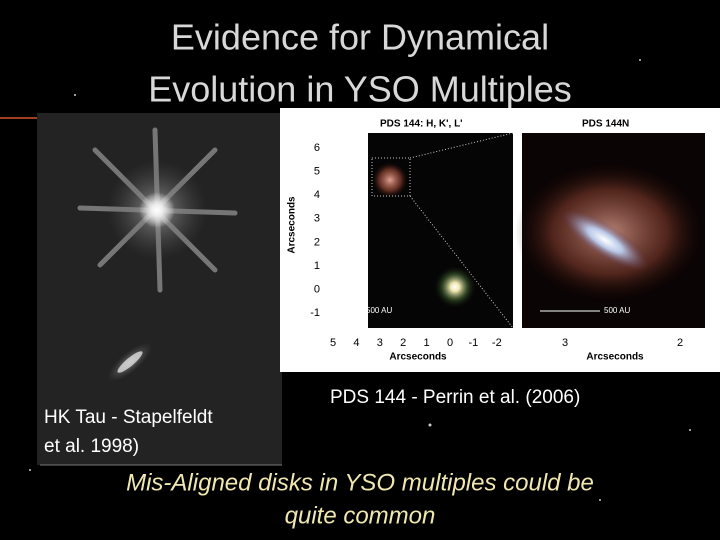 Image resolution: width=720 pixels, height=540 pixels. What do you see at coordinates (333, 343) in the screenshot?
I see `x-tick-label: 5` at bounding box center [333, 343].